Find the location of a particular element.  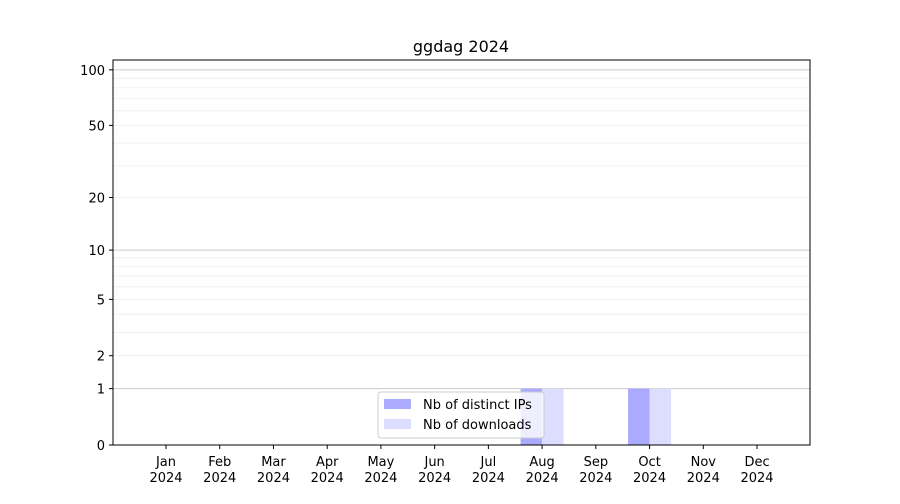

legend-label: Nb of downloads is located at coordinates (477, 425).